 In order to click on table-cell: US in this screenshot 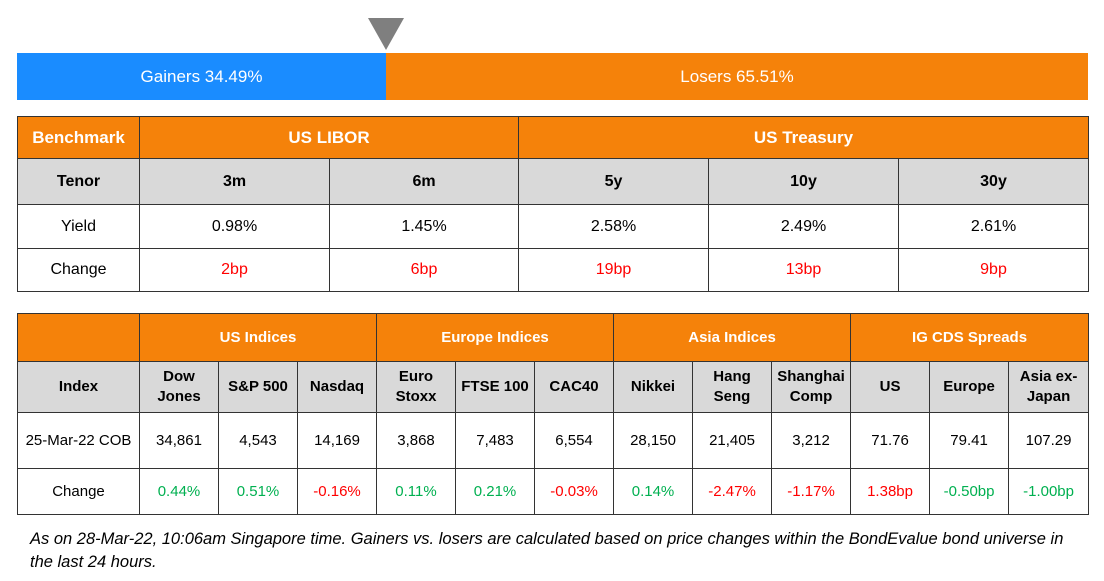, I will do `click(890, 387)`.